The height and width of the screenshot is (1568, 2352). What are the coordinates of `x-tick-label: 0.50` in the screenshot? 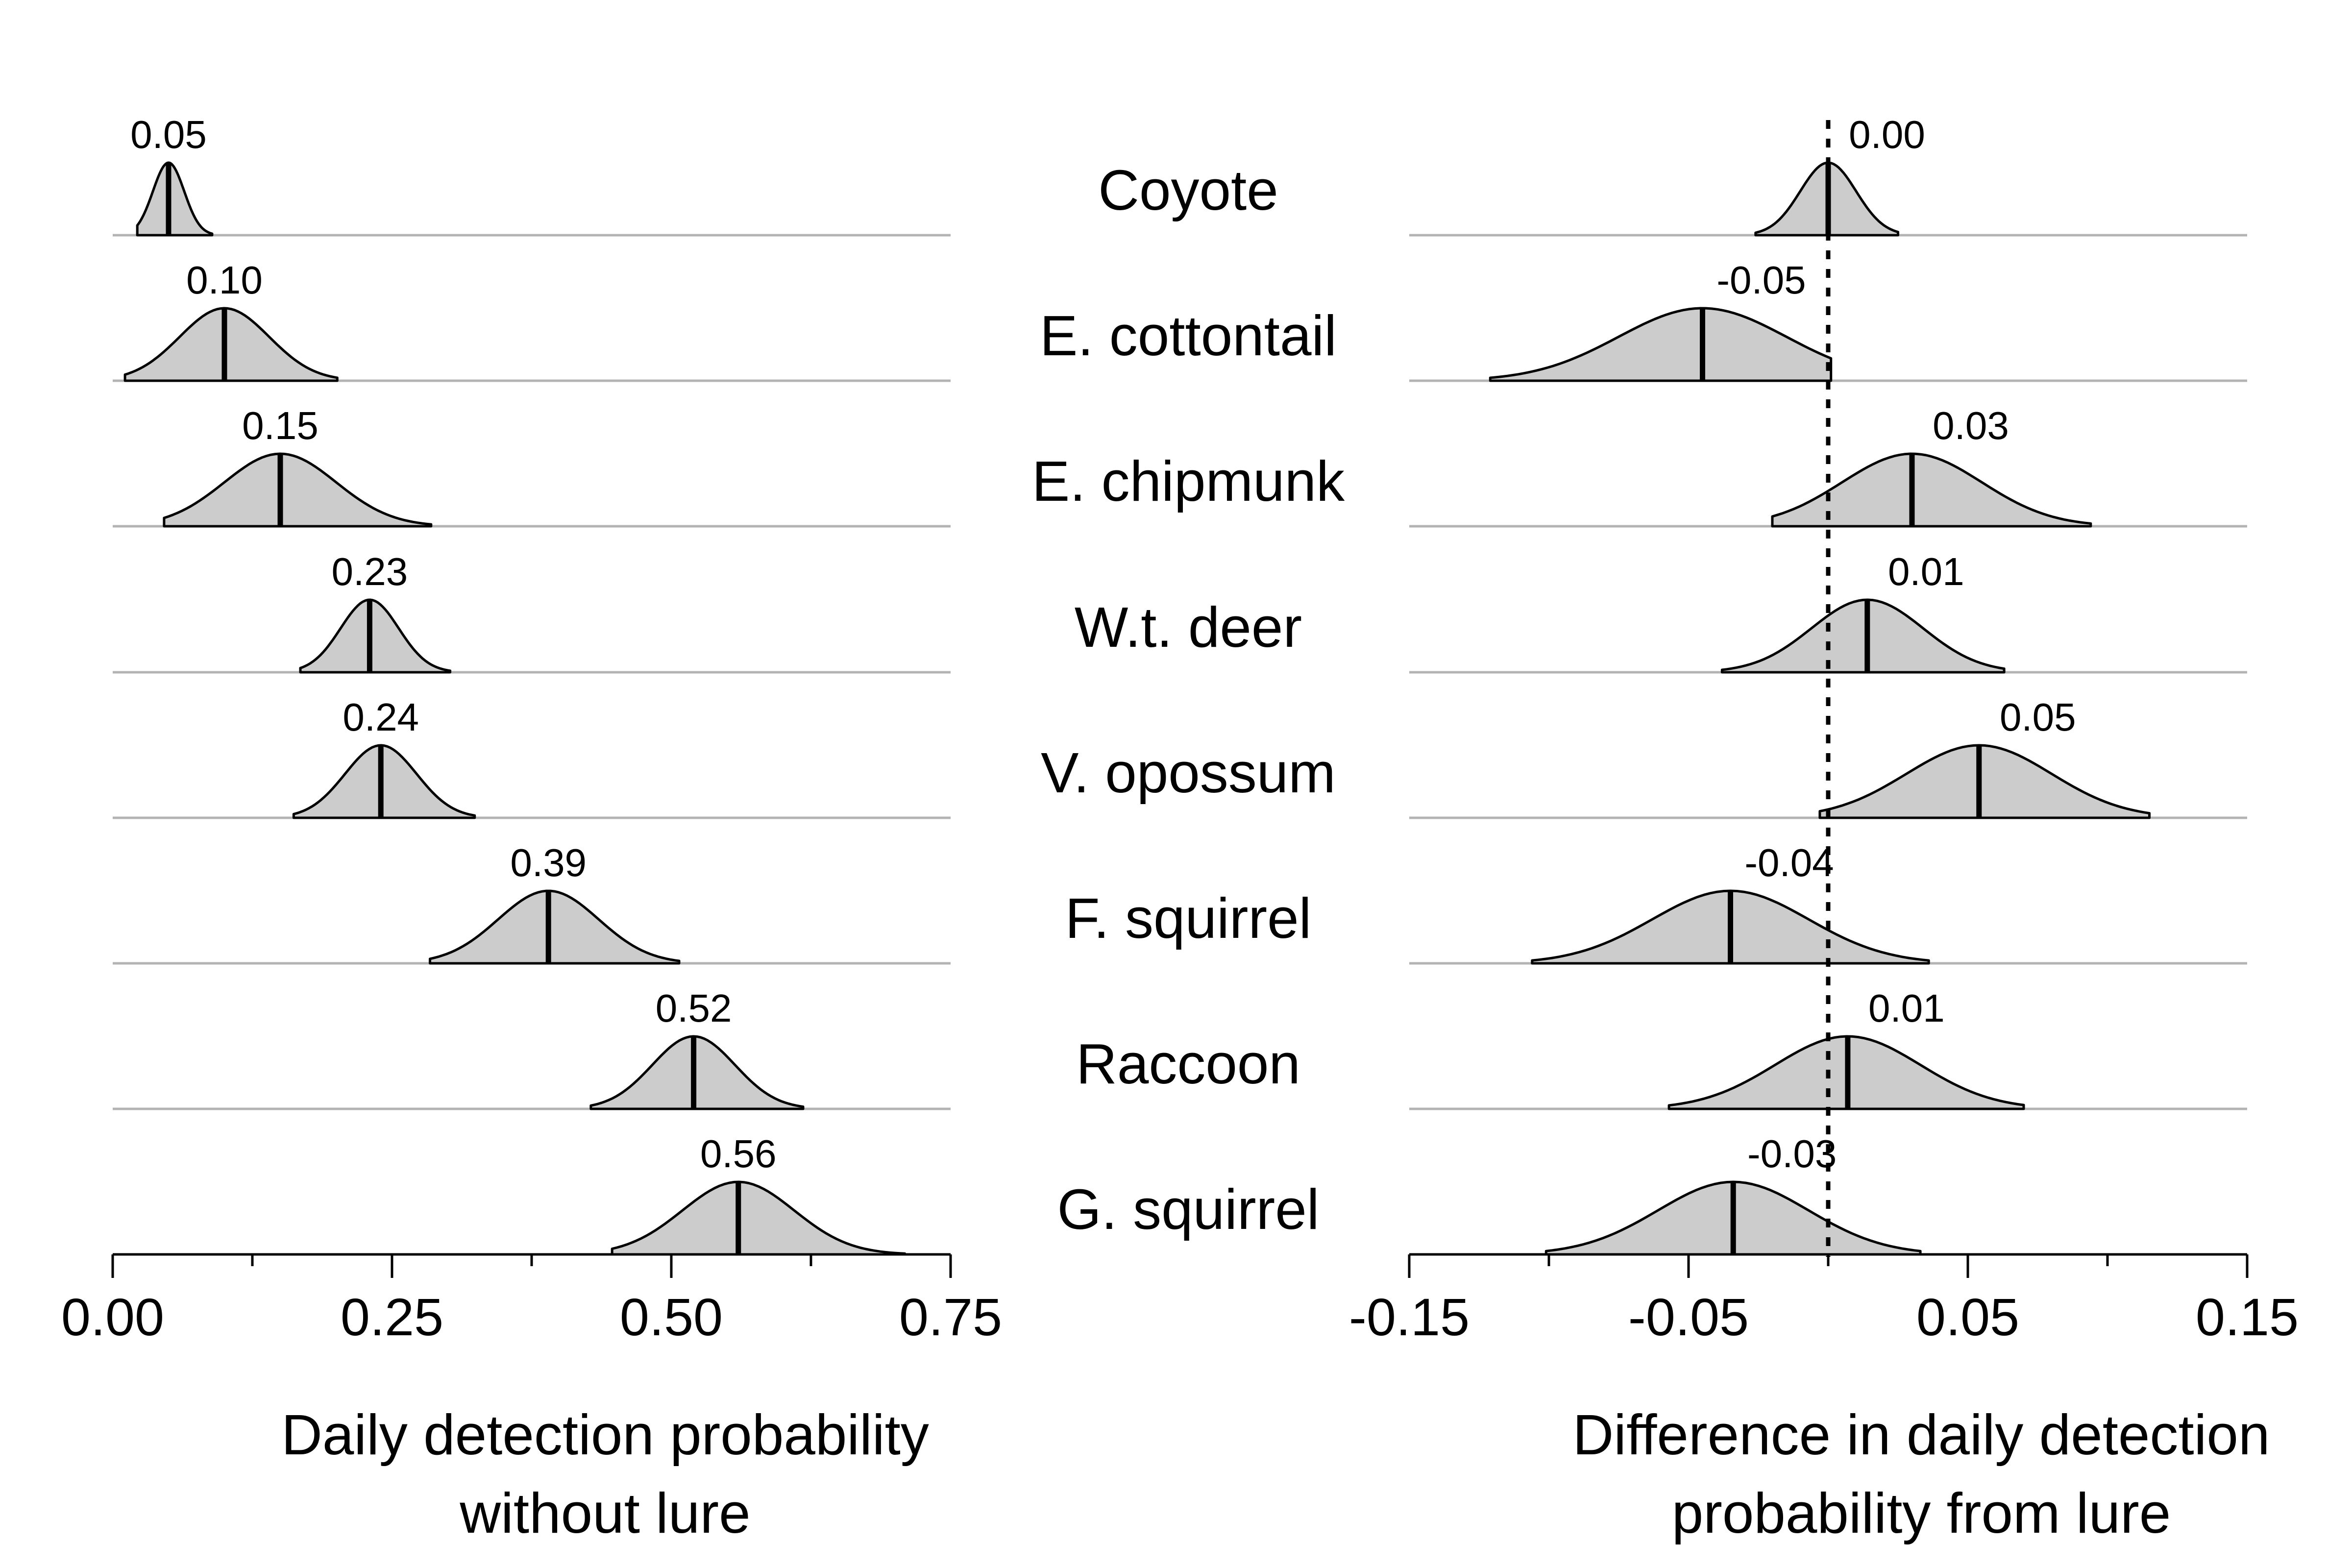 It's located at (671, 1317).